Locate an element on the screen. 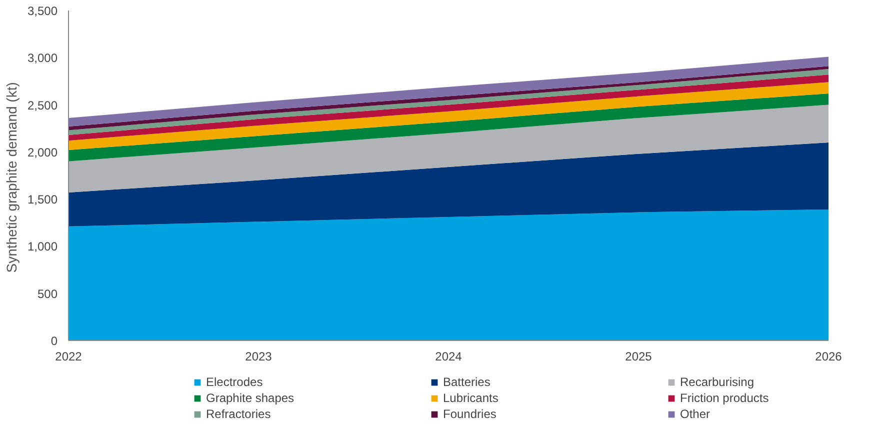 This screenshot has height=447, width=871. legend-label: Graphite shapes is located at coordinates (251, 398).